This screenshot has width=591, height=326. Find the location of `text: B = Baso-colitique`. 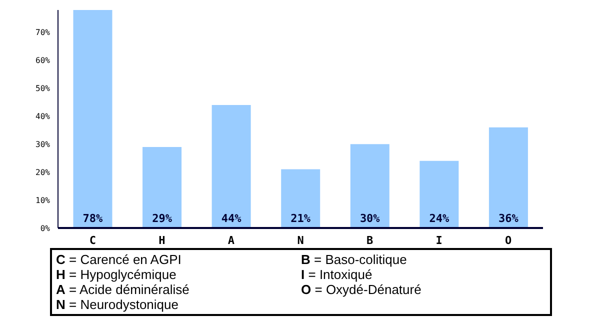

text: B = Baso-colitique is located at coordinates (354, 259).